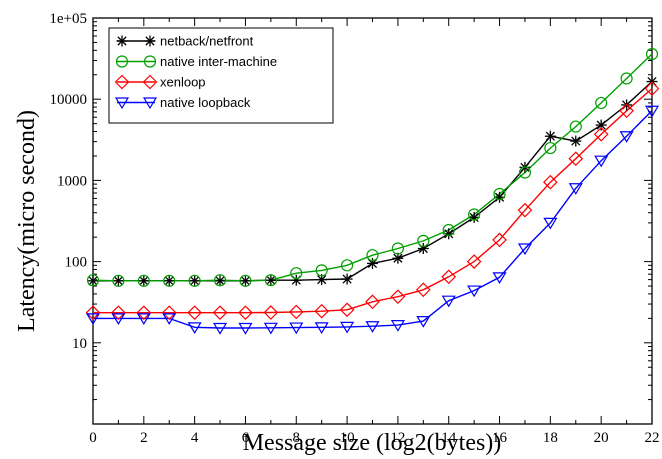  What do you see at coordinates (397, 438) in the screenshot?
I see `x-tick-label: 12` at bounding box center [397, 438].